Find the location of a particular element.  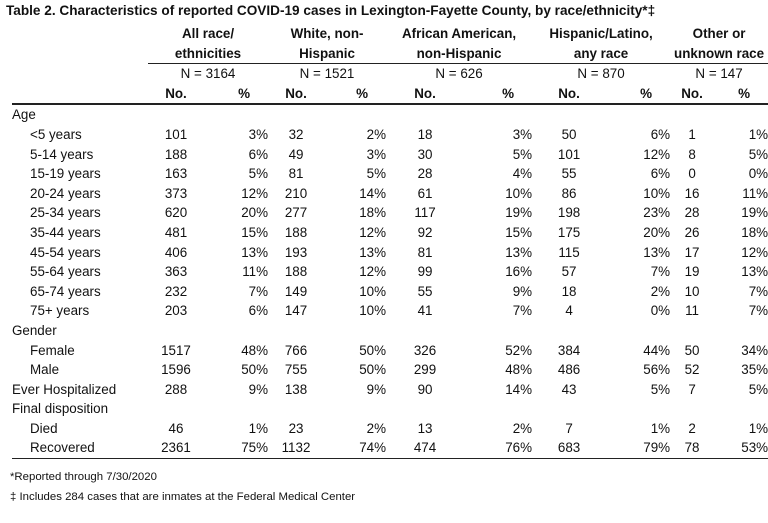

cell-count: 288 is located at coordinates (176, 389).